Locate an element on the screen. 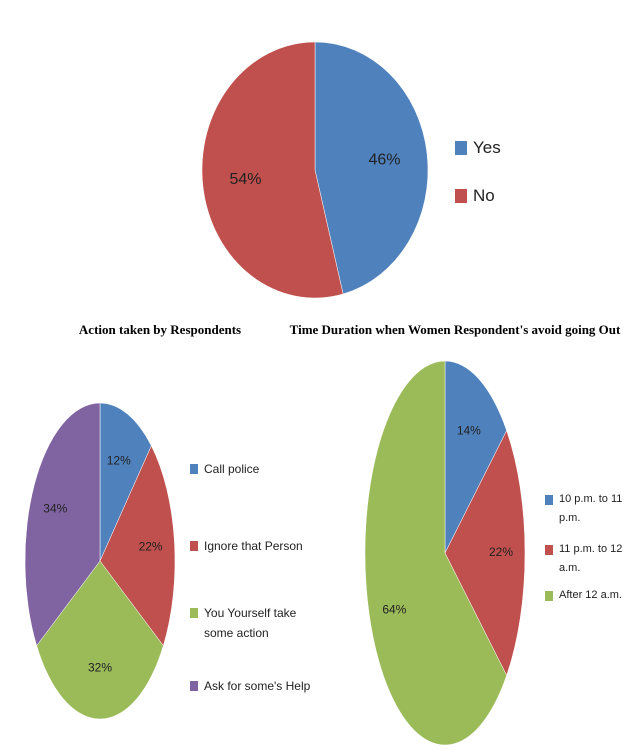 The height and width of the screenshot is (750, 643). data-label: 54% is located at coordinates (245, 179).